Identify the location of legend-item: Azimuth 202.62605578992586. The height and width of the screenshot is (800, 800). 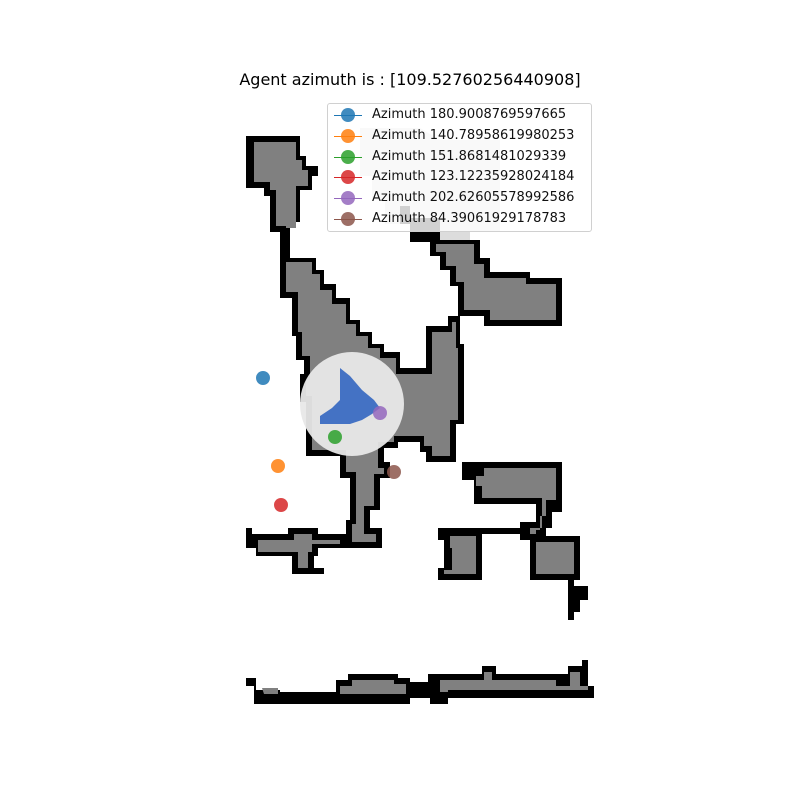
(459, 198).